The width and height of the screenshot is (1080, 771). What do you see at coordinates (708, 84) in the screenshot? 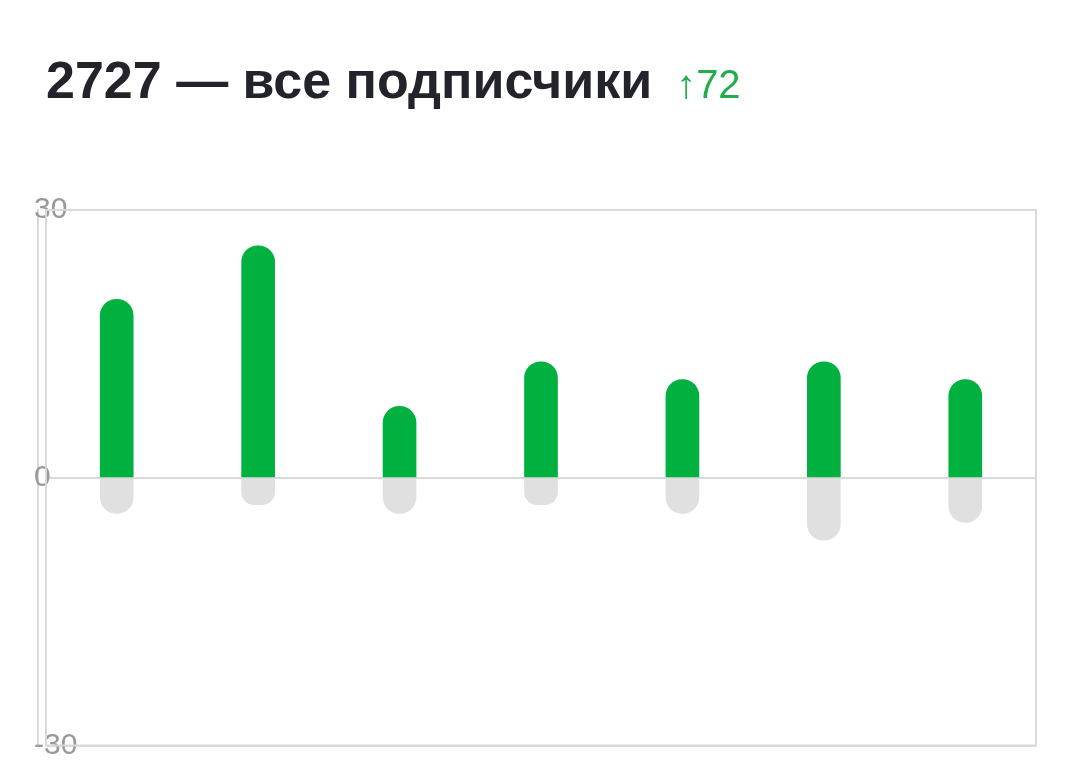
I see `chart-subtitle: ↑72` at bounding box center [708, 84].